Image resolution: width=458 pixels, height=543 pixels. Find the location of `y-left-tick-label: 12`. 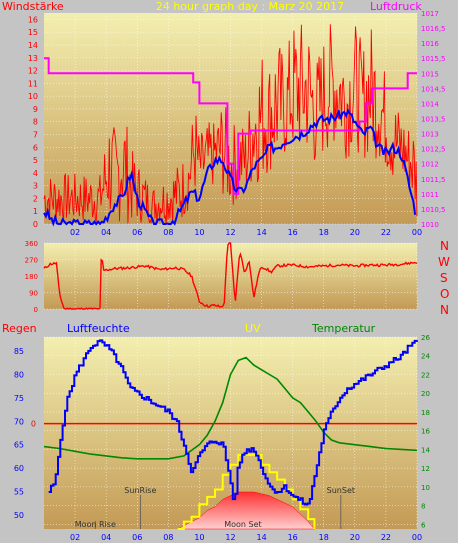

y-left-tick-label: 12 is located at coordinates (33, 71).